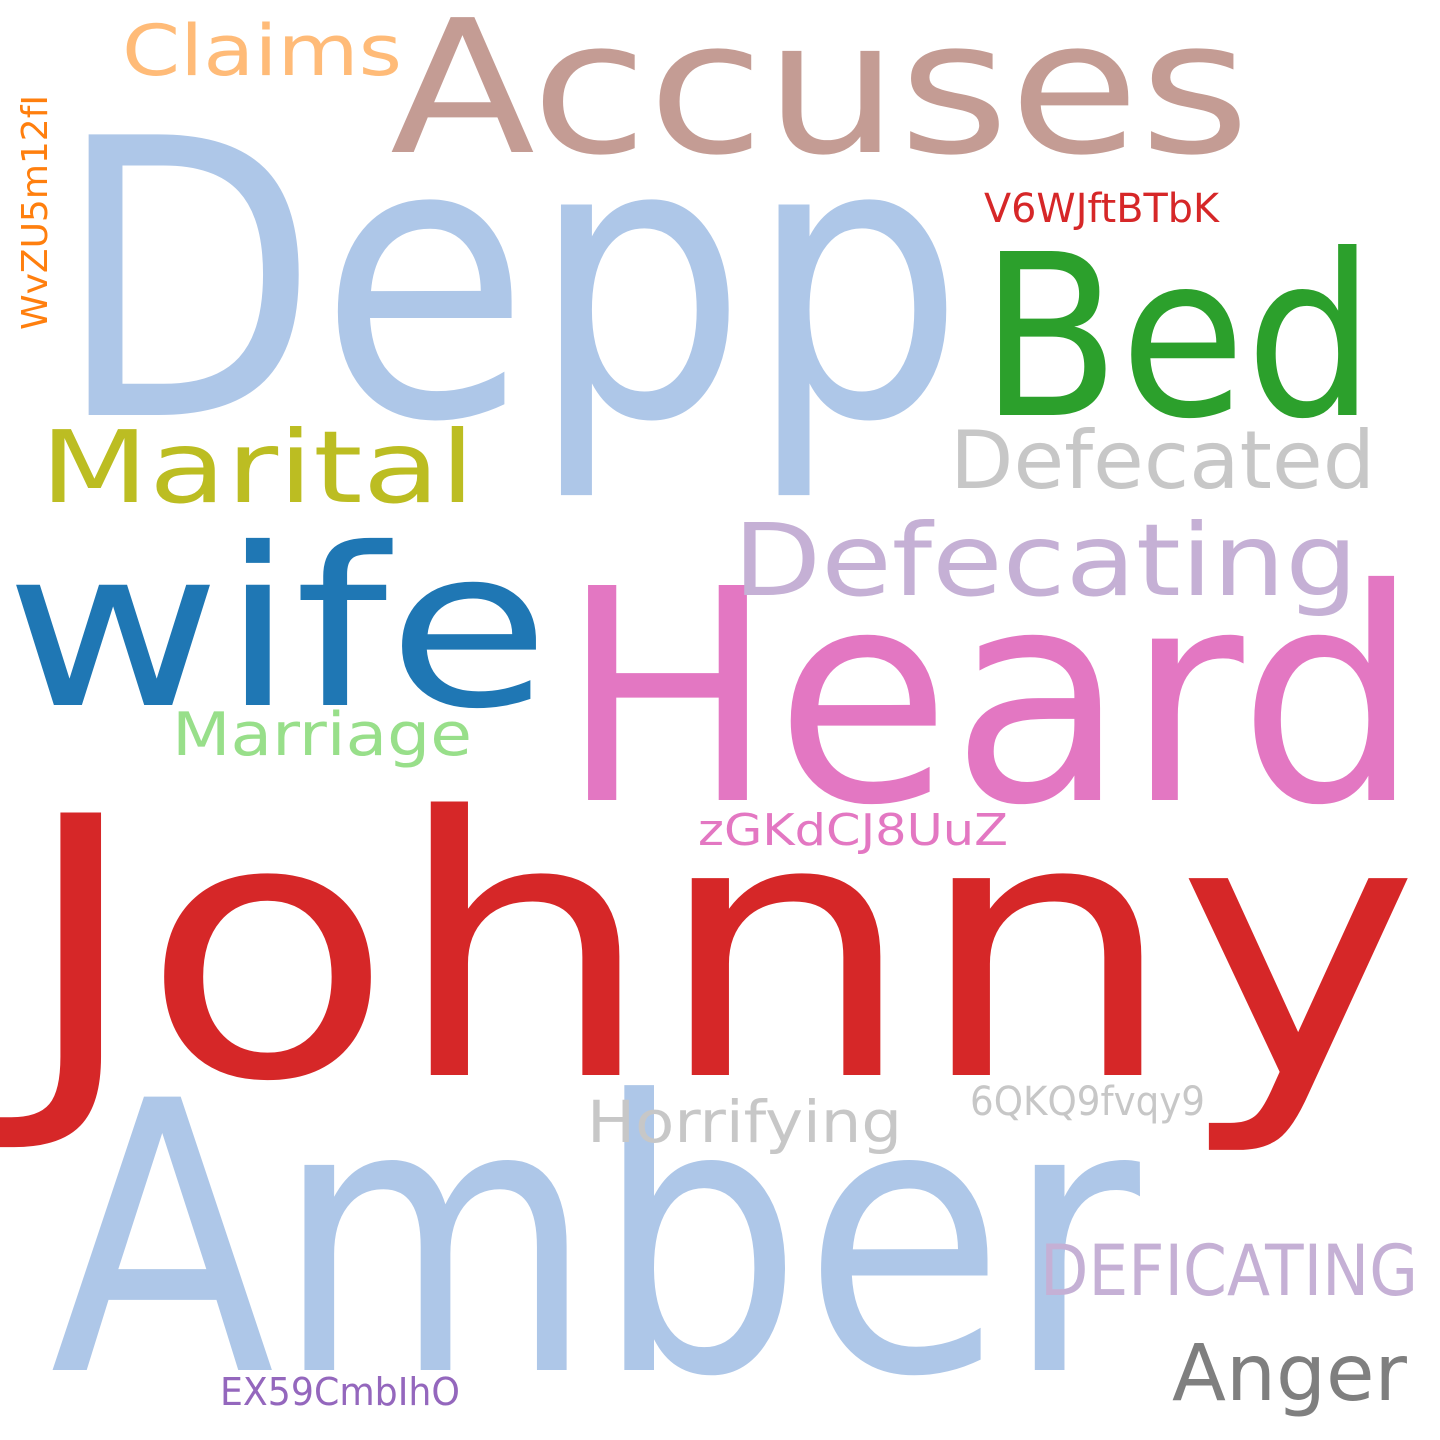 Image resolution: width=1440 pixels, height=1440 pixels. I want to click on word-wife: wife, so click(277, 629).